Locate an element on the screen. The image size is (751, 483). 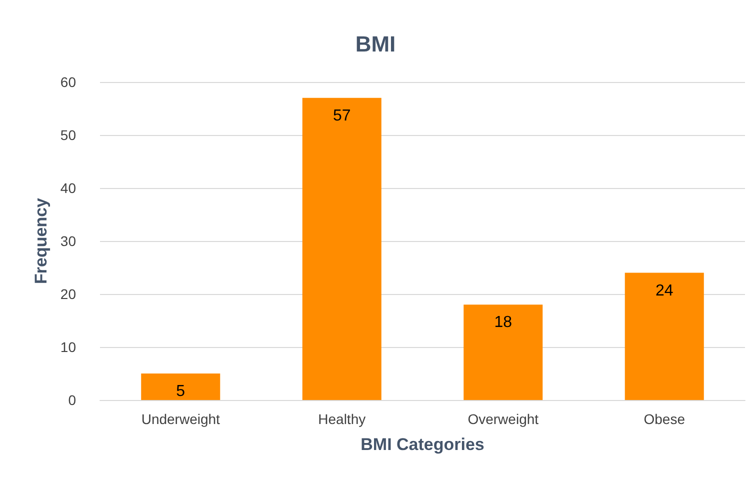
x-tick-label: Underweight is located at coordinates (180, 419).